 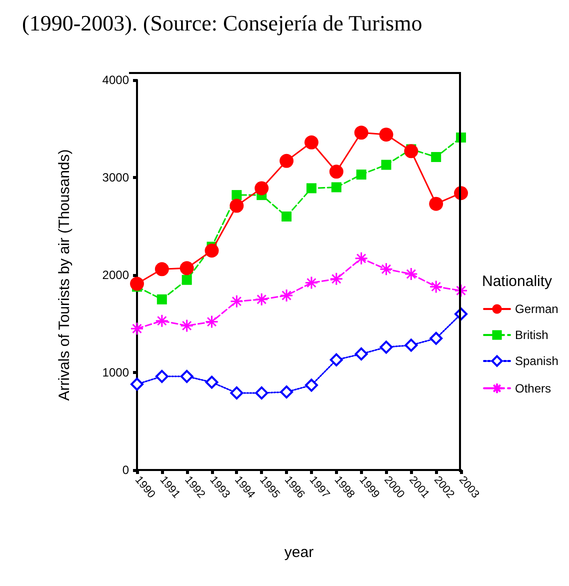 What do you see at coordinates (64, 275) in the screenshot?
I see `y-axis-title: Arrivals of Tourists by air (Thousands)` at bounding box center [64, 275].